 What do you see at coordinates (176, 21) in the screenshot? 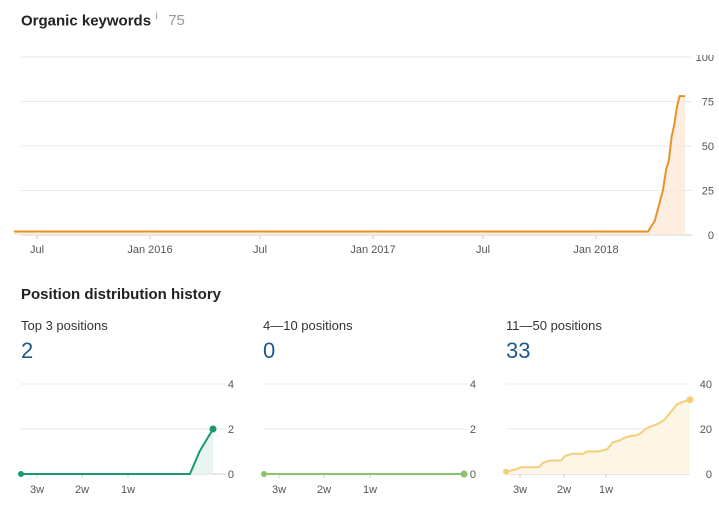
I see `organic-keywords-count: 75` at bounding box center [176, 21].